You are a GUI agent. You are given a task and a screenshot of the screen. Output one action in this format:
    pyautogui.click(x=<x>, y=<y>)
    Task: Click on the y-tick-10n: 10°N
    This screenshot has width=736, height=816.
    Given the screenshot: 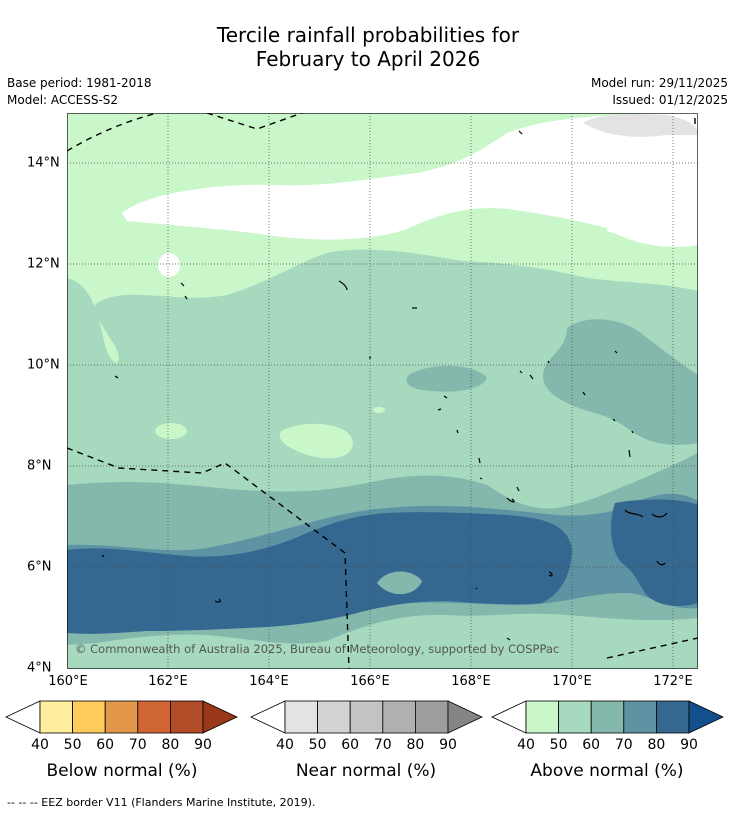 What is the action you would take?
    pyautogui.click(x=43, y=365)
    